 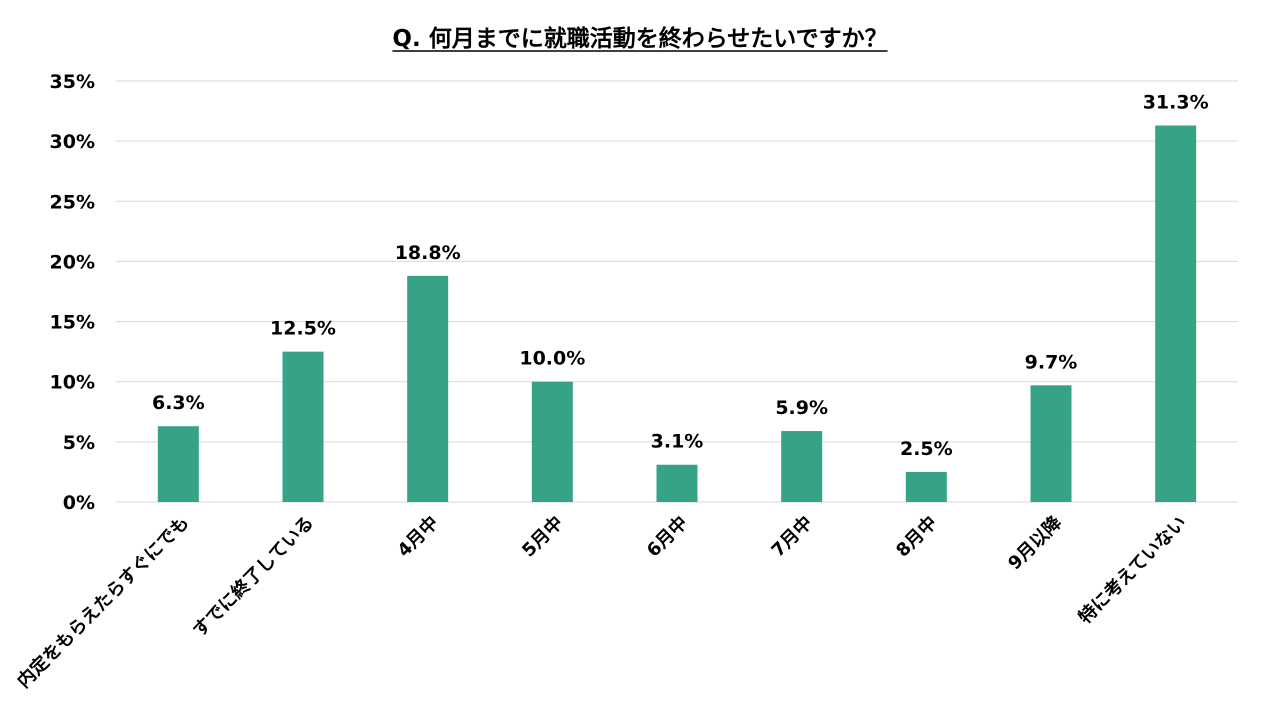 I want to click on y-tick-label: 15%, so click(x=72, y=323).